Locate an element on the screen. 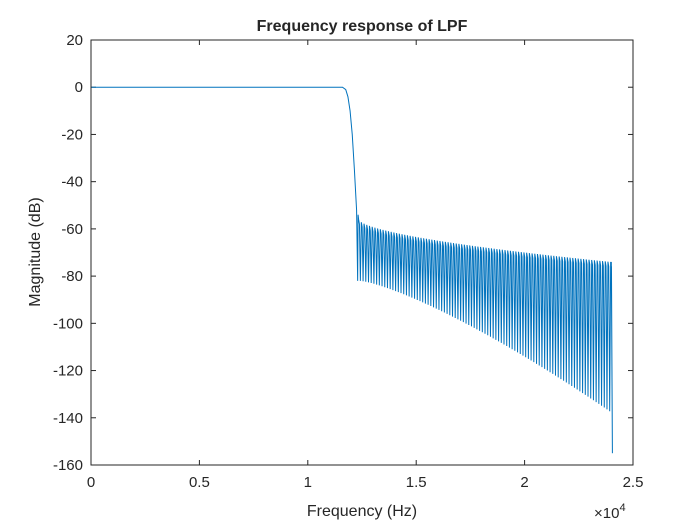  y-tick-label: -160 is located at coordinates (68, 465).